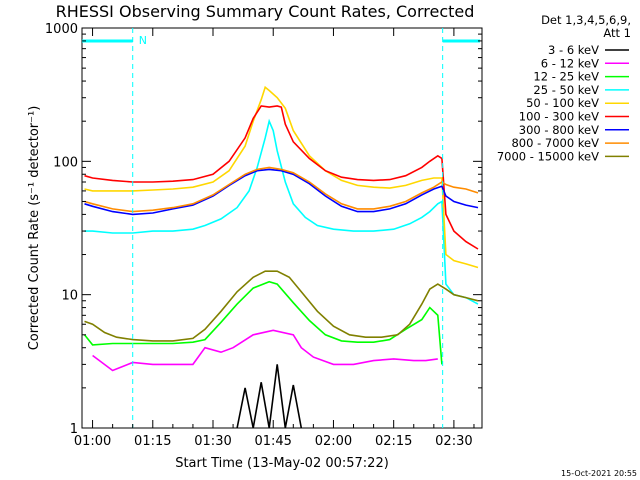  What do you see at coordinates (333, 441) in the screenshot?
I see `x-tick-label-4: 02:00` at bounding box center [333, 441].